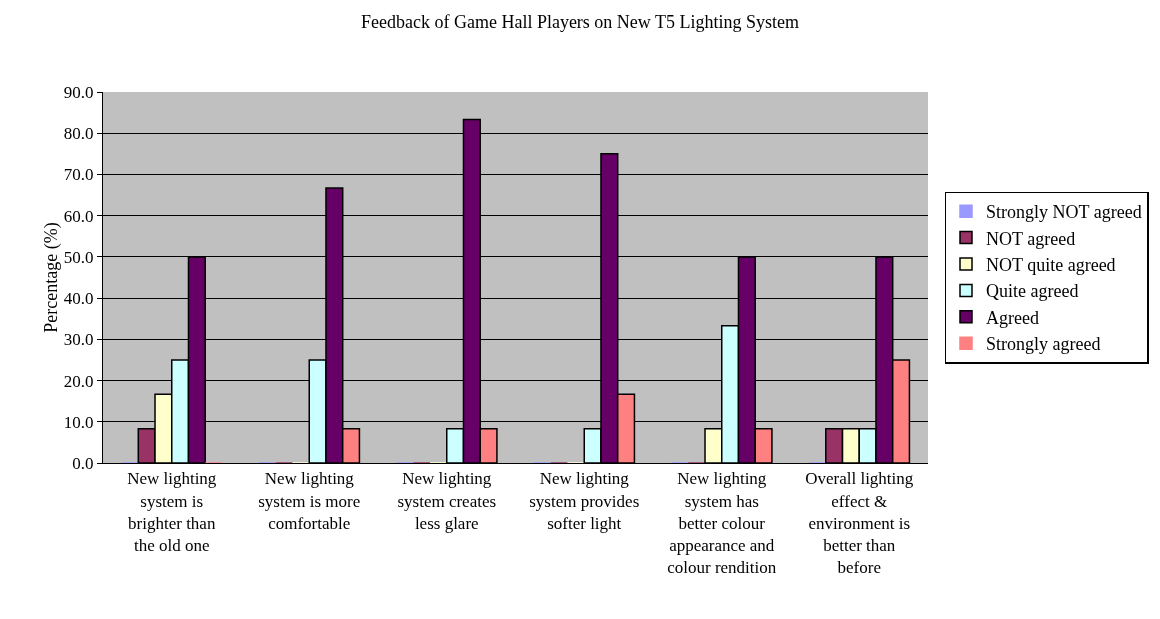  I want to click on y-axis-title: Percentage (%), so click(51, 277).